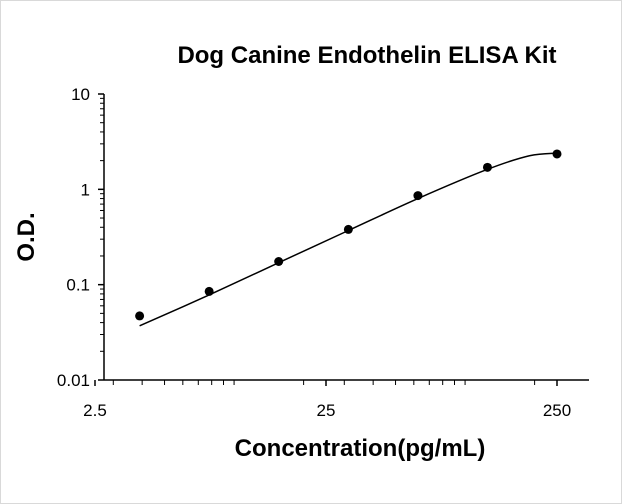  Describe the element at coordinates (78, 285) in the screenshot. I see `y-tick-label: 0.1` at that location.